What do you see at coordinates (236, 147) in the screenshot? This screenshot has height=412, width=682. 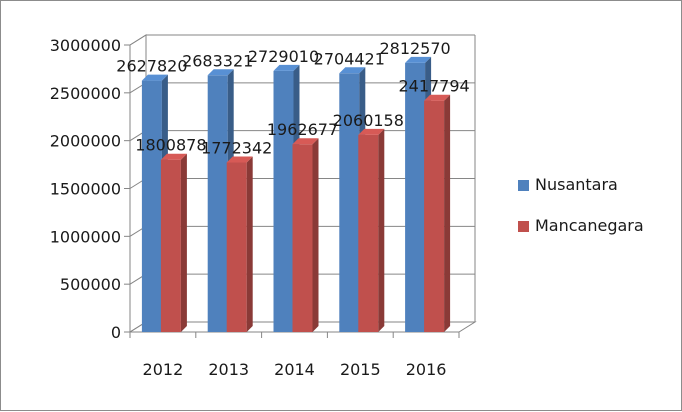 I see `data-label: 1772342` at bounding box center [236, 147].